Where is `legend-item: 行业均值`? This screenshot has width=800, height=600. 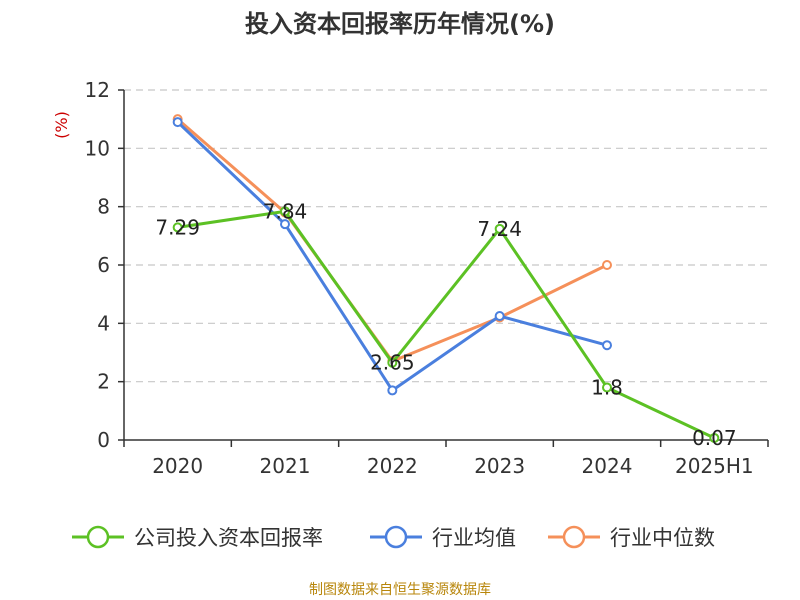
legend-item: 行业均值 is located at coordinates (443, 537).